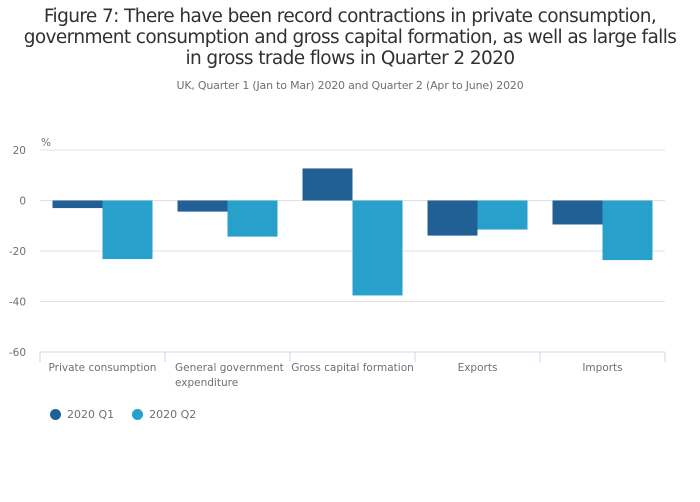  What do you see at coordinates (350, 58) in the screenshot?
I see `chart-title-line: in gross trade flows in Quarter 2 2020` at bounding box center [350, 58].